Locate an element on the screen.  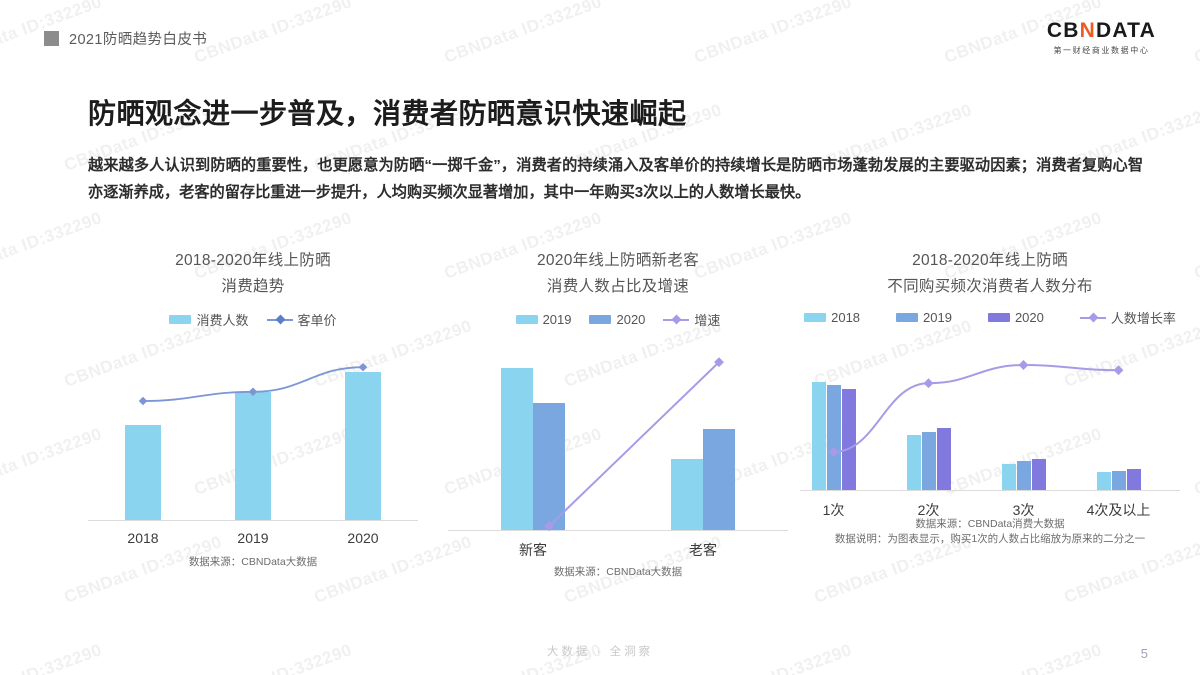
legend-swatch-2020 is located at coordinates (998, 317).